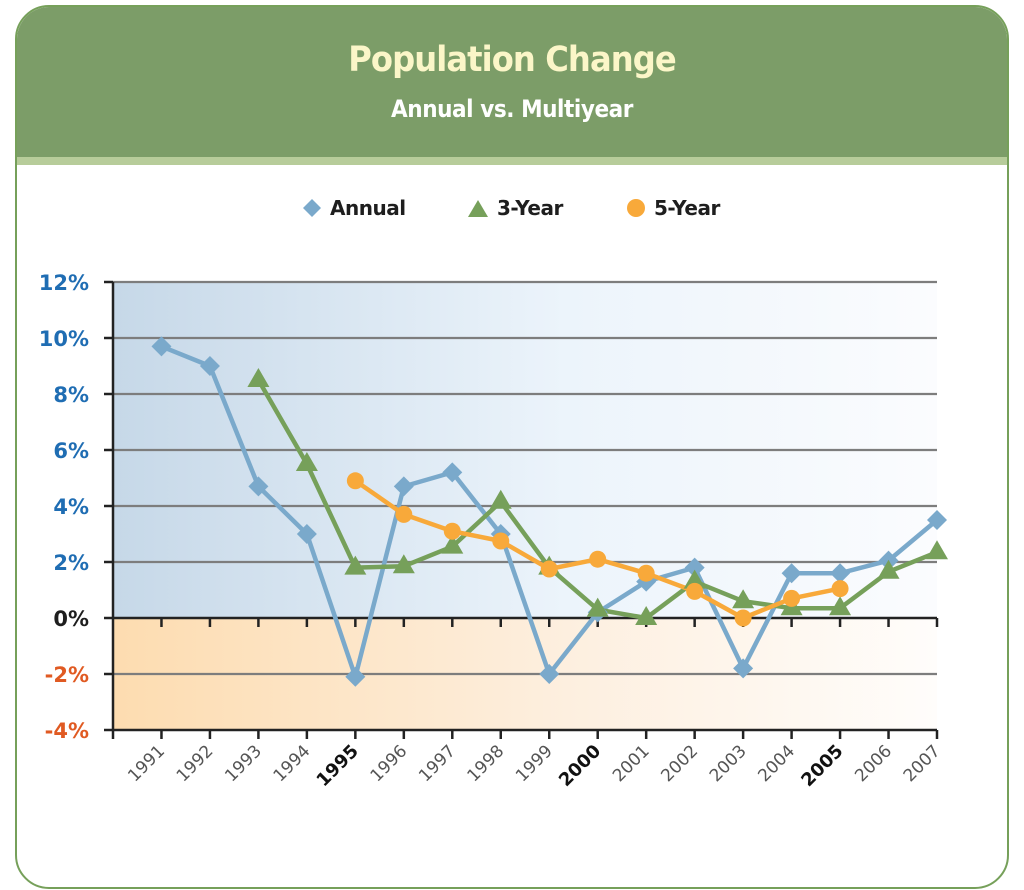 This screenshot has height=890, width=1024. Describe the element at coordinates (437, 763) in the screenshot. I see `x-tick-label: 1997` at that location.